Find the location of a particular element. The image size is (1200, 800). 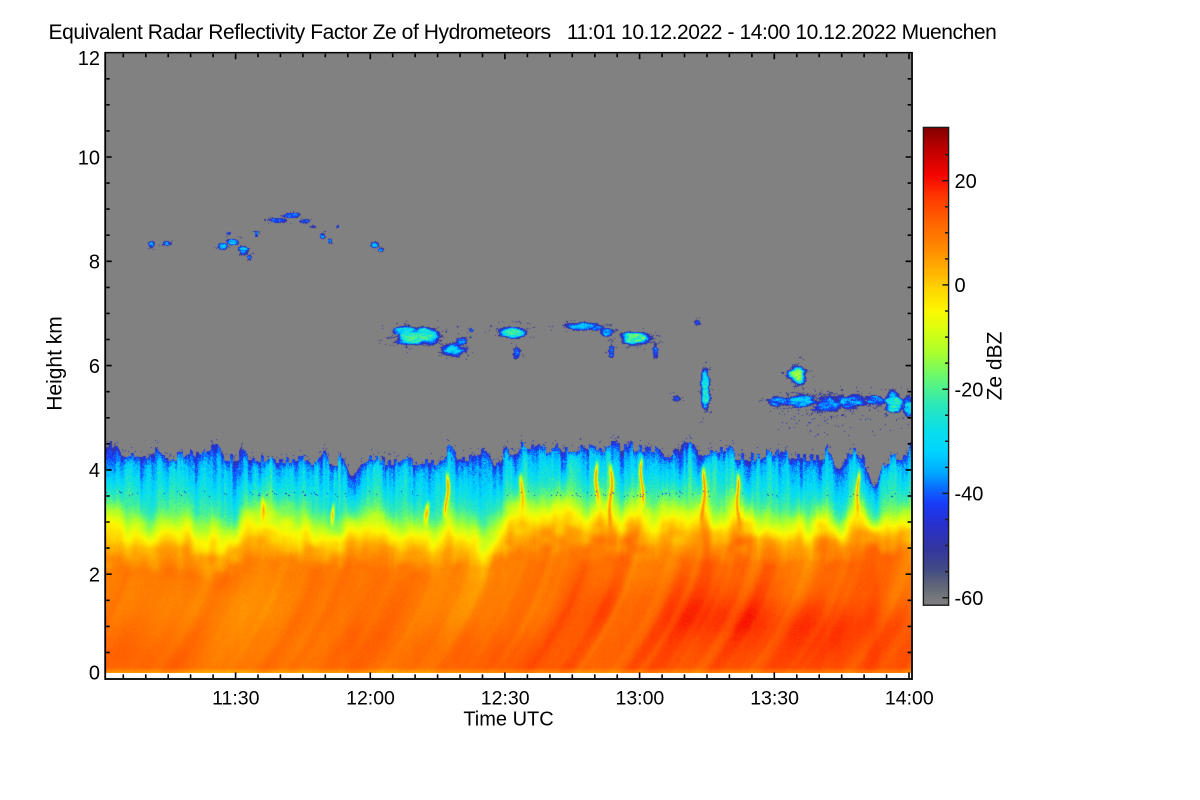

svg-text: 4 is located at coordinates (94, 471).